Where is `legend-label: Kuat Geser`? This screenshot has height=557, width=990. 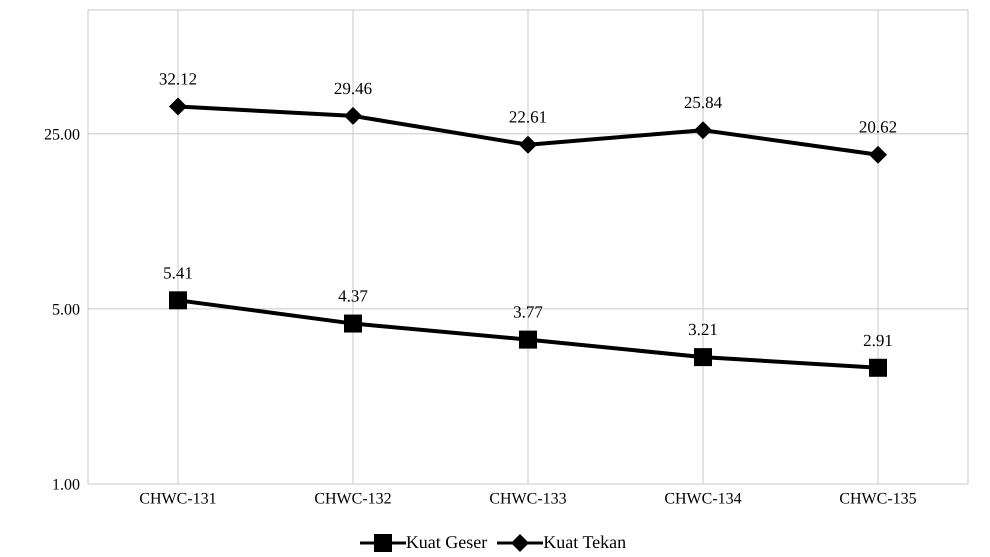
legend-label: Kuat Geser is located at coordinates (447, 542).